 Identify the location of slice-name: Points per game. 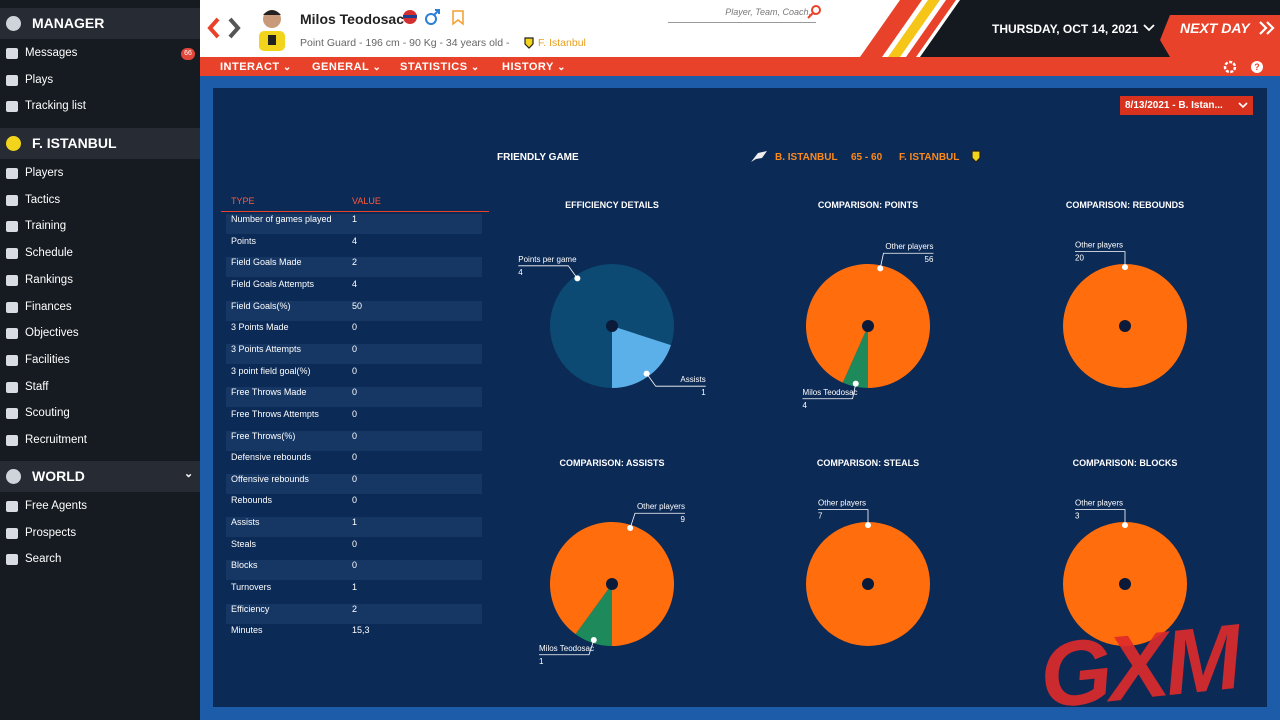
(547, 259).